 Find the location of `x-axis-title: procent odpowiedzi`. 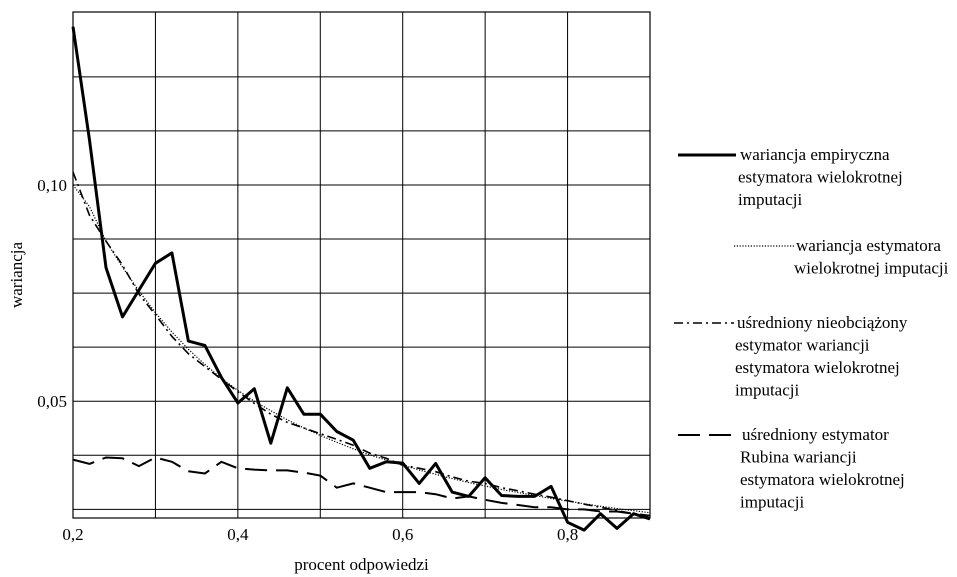

x-axis-title: procent odpowiedzi is located at coordinates (361, 564).